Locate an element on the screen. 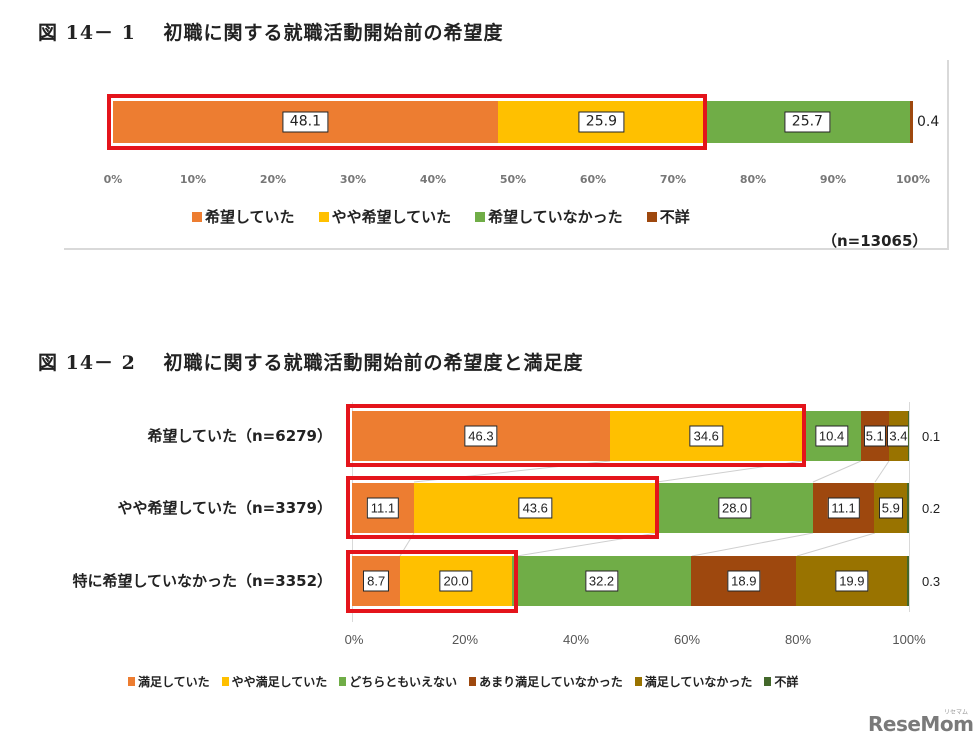 This screenshot has width=977, height=748. data-label: 5.9 is located at coordinates (890, 508).